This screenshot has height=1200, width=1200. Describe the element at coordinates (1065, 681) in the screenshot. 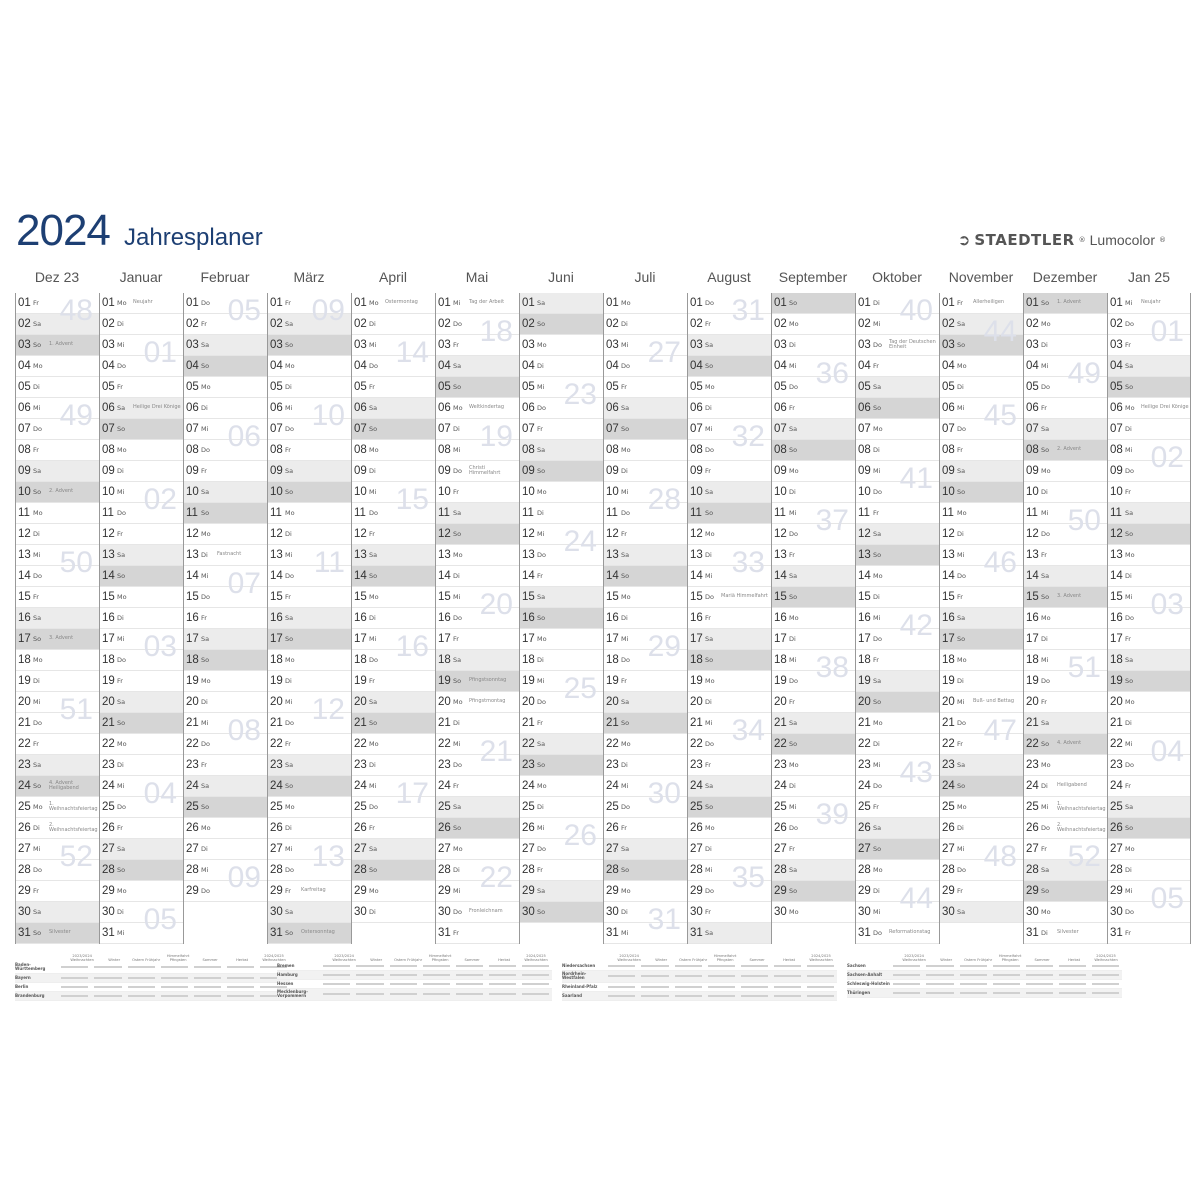

I see `day-cell: 19 Do` at that location.